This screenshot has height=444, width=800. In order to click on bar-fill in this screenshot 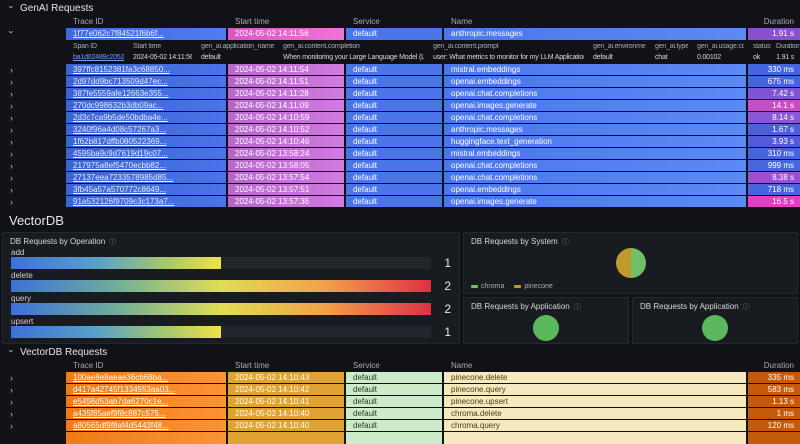, I will do `click(116, 263)`.